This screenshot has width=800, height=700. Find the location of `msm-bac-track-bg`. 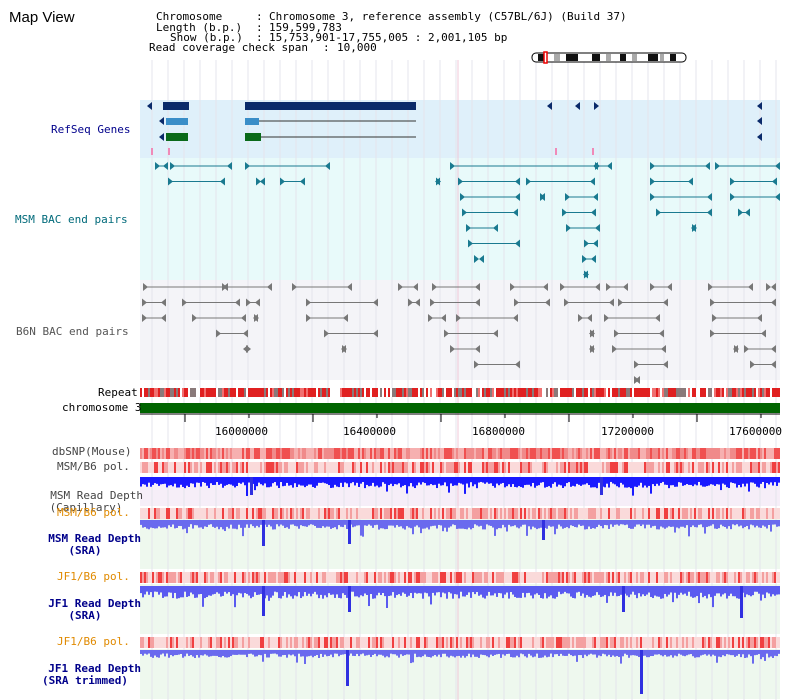

msm-bac-track-bg is located at coordinates (460, 219).